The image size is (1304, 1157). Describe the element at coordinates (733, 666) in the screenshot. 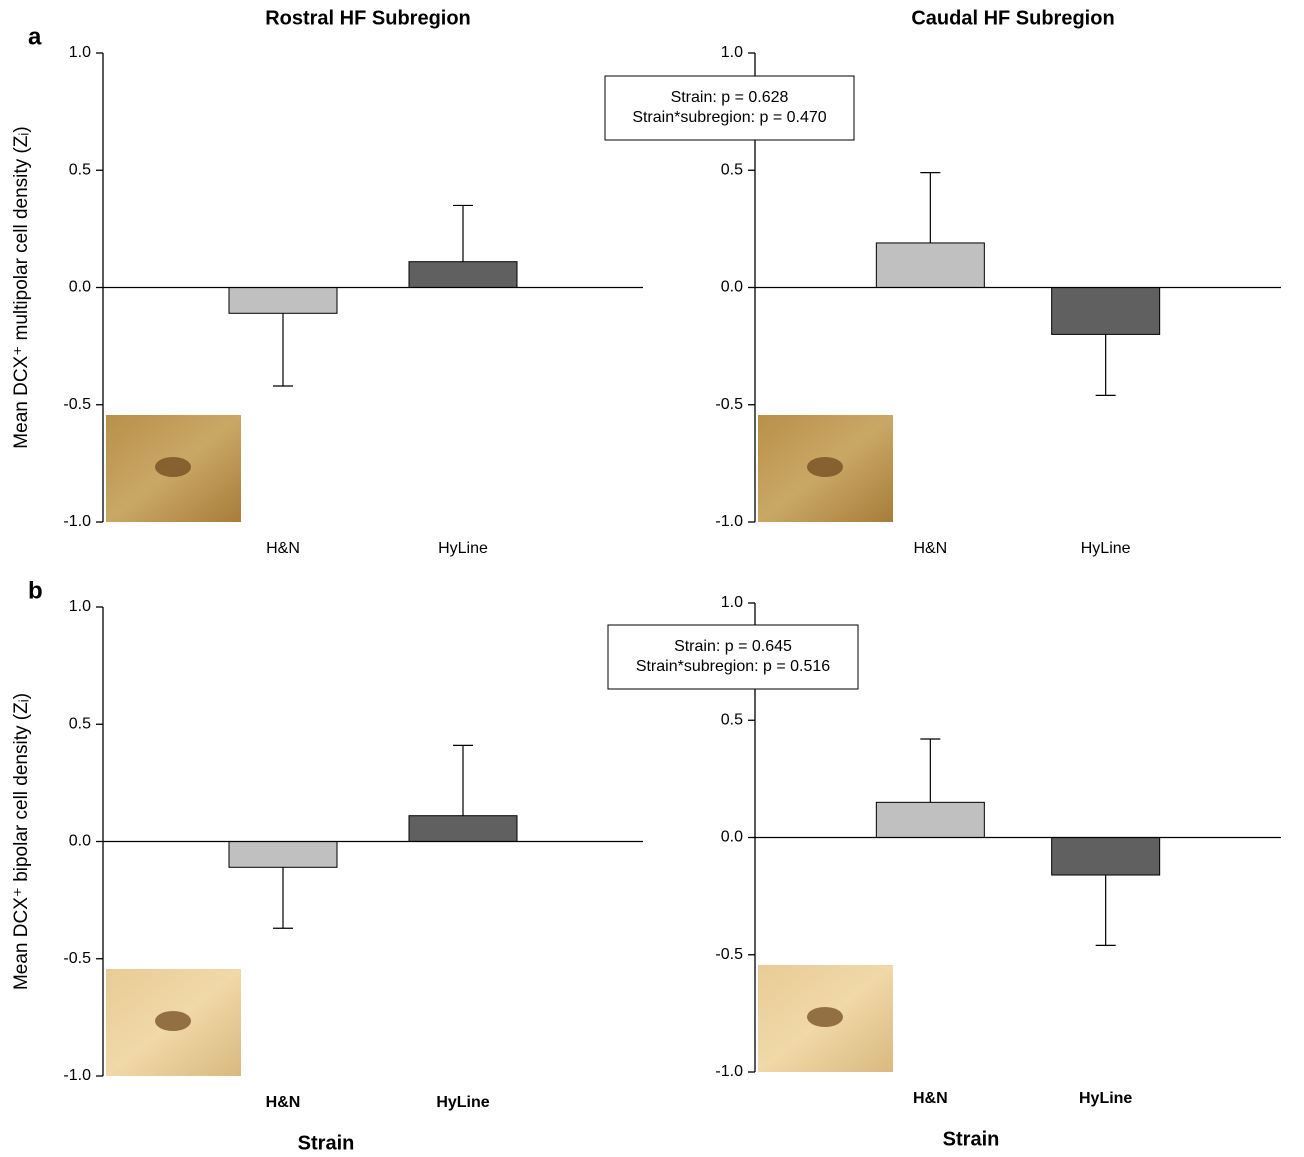

I see `annotation: Strain*subregion: p = 0.516` at that location.